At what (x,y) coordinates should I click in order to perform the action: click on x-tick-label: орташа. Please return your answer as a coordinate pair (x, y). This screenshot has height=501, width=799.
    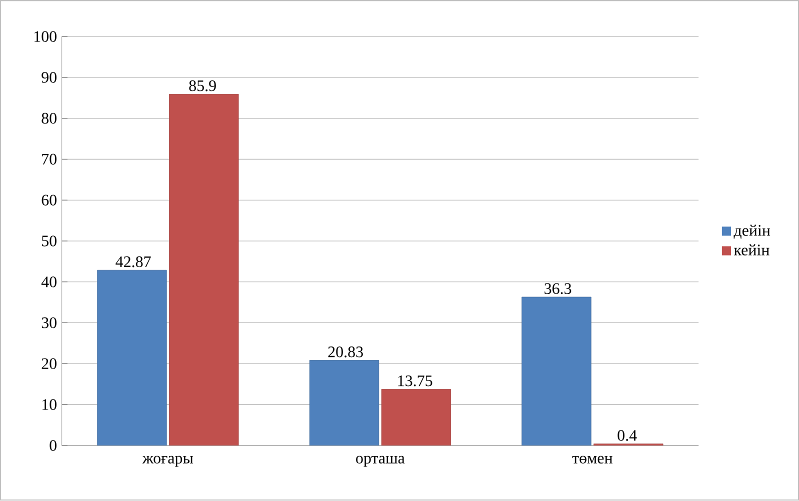
    Looking at the image, I should click on (380, 461).